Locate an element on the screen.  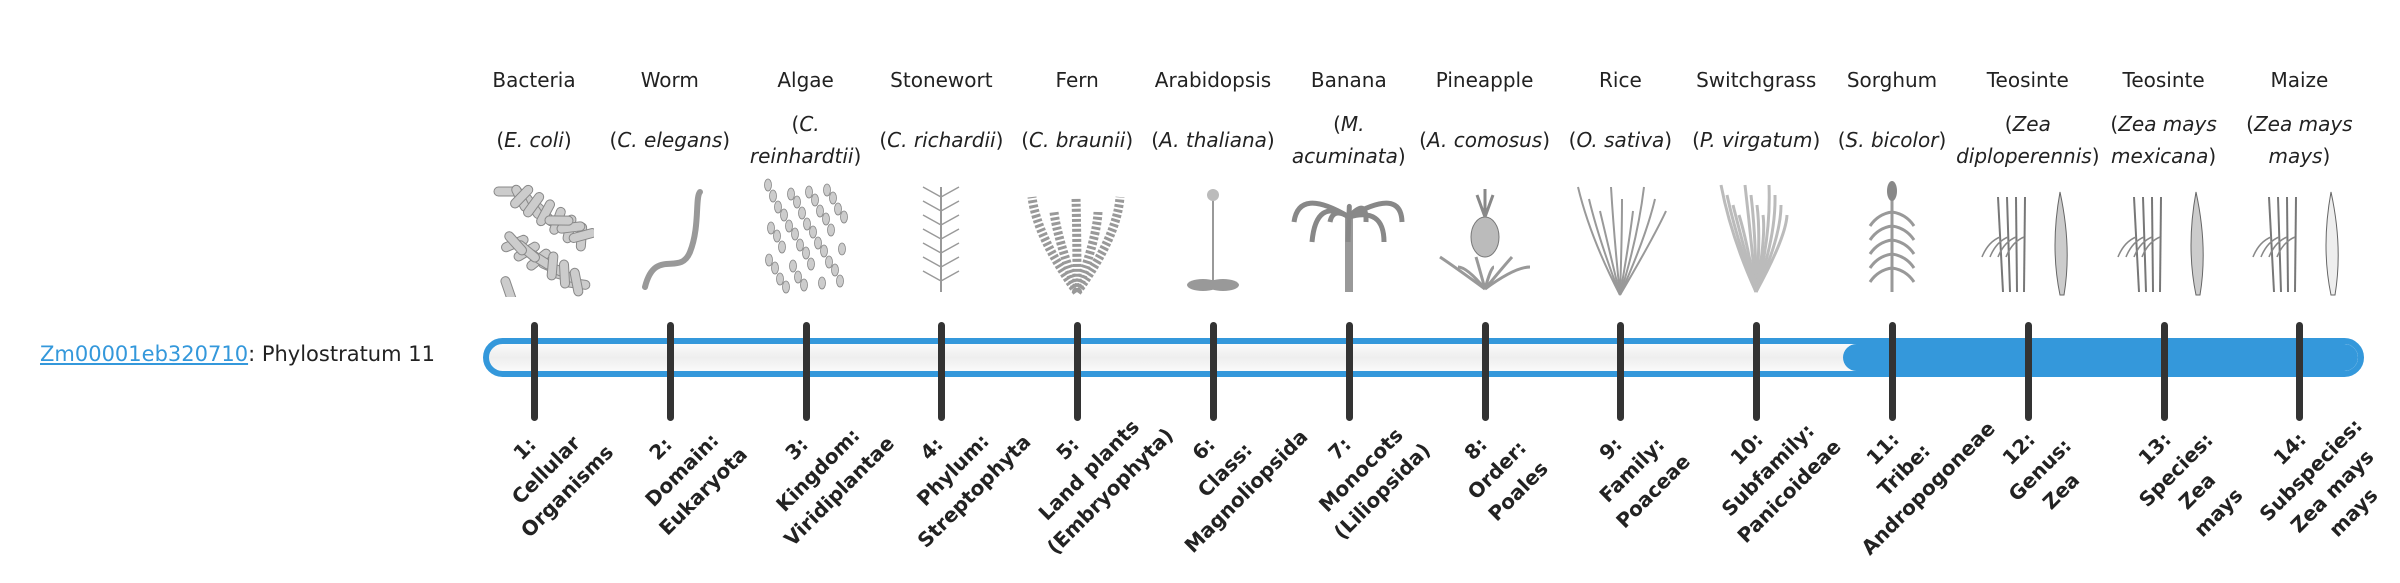
species-text: (Zea mays mexicana) is located at coordinates (2163, 140).